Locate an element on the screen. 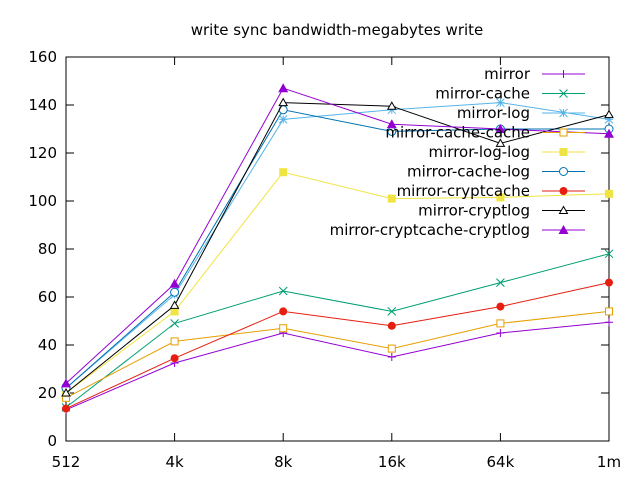 This screenshot has height=480, width=640. y-tick-label: 160 is located at coordinates (42, 57).